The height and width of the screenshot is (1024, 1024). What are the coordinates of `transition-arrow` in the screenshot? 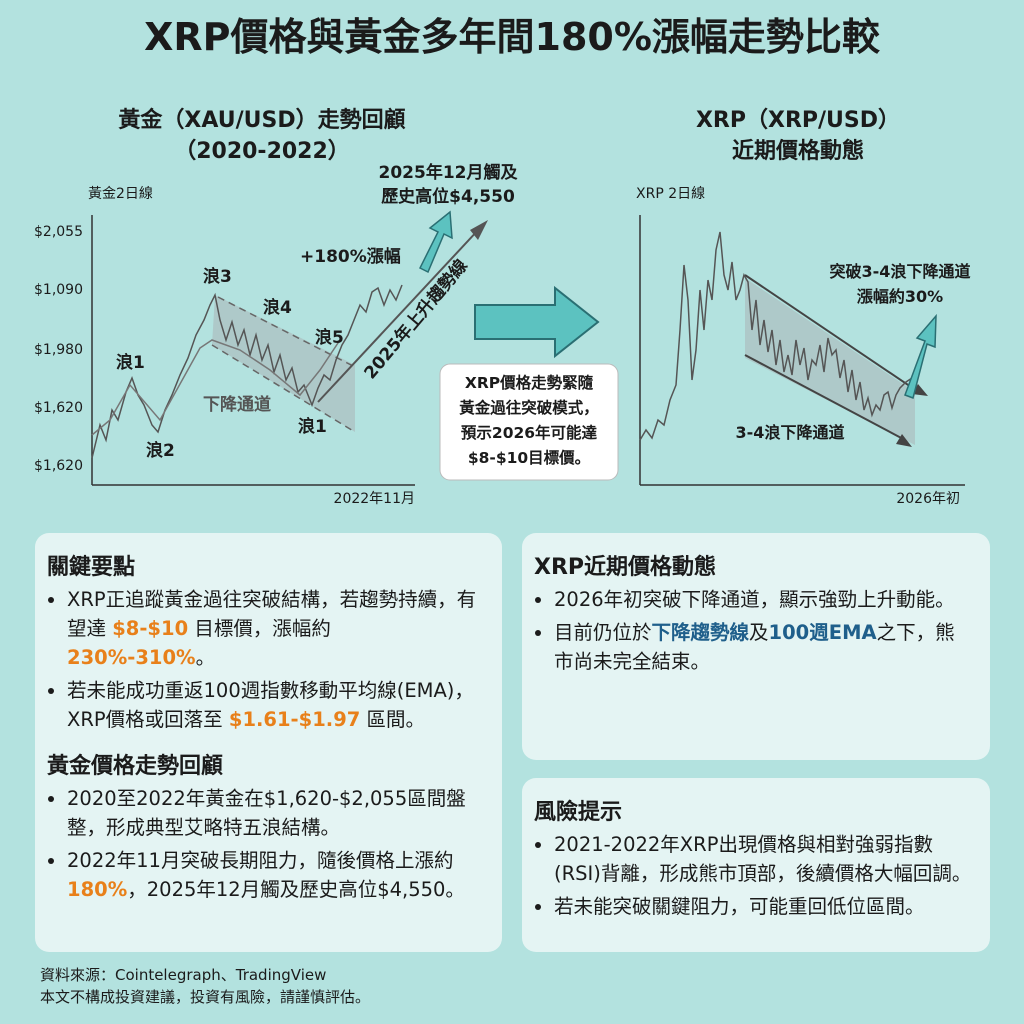 It's located at (537, 322).